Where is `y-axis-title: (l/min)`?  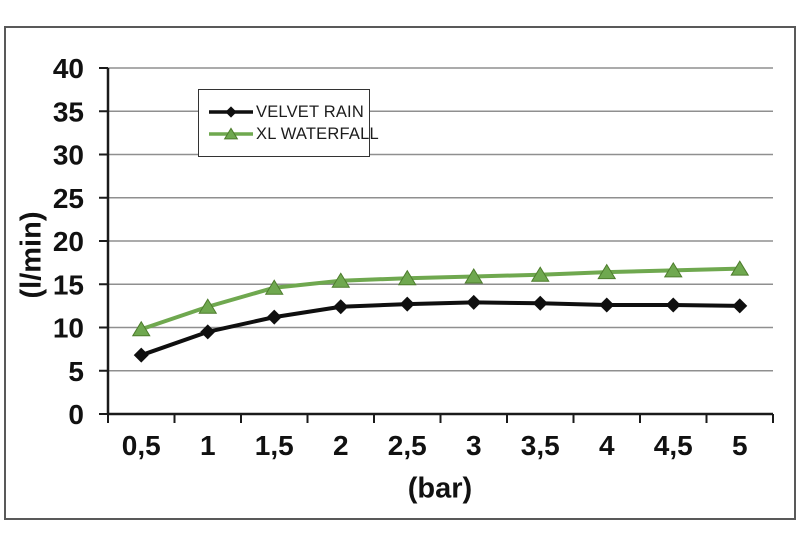
y-axis-title: (l/min) is located at coordinates (31, 255).